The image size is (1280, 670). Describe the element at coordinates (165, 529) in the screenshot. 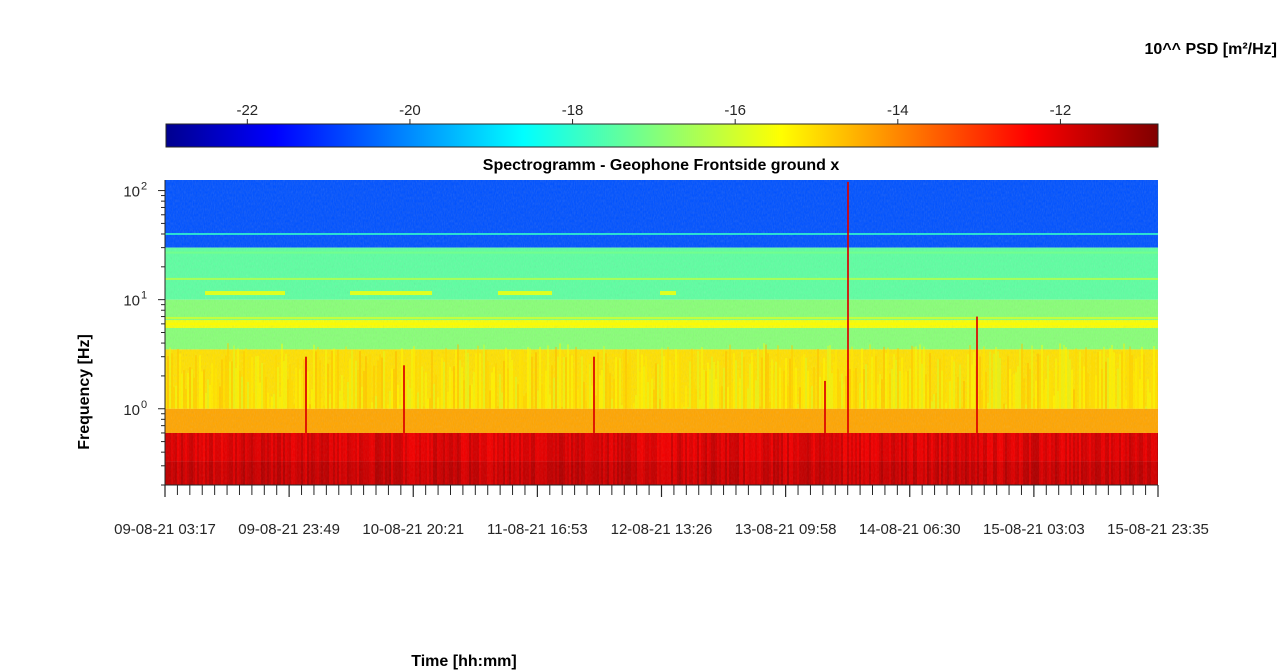

I see `x-tick-label: 09-08-21 03:17` at that location.